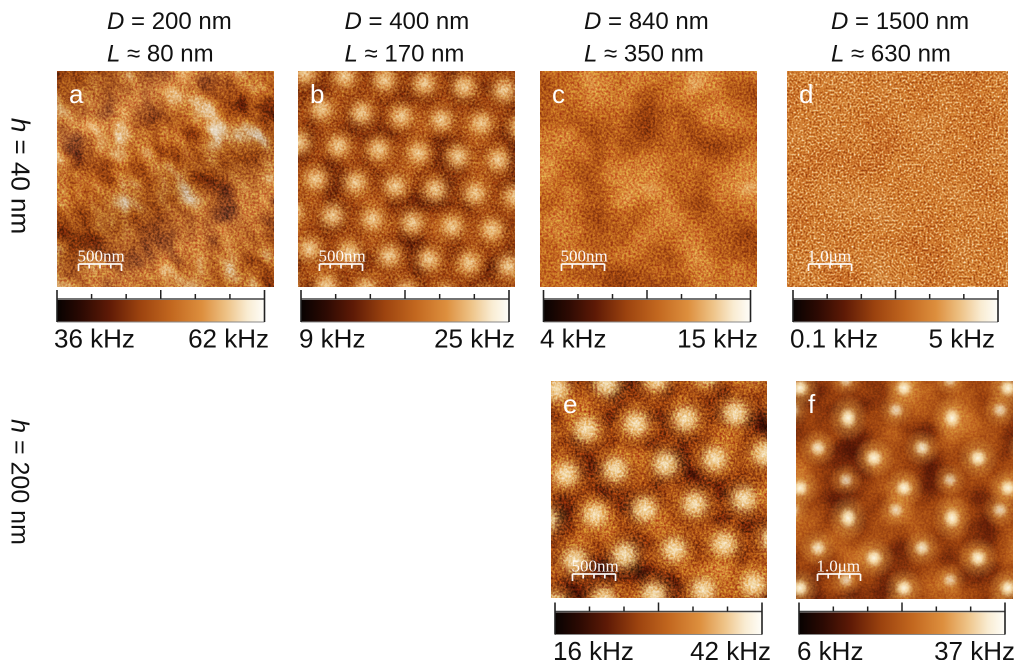  Describe the element at coordinates (730, 648) in the screenshot. I see `svg-text: 42 kHz` at that location.